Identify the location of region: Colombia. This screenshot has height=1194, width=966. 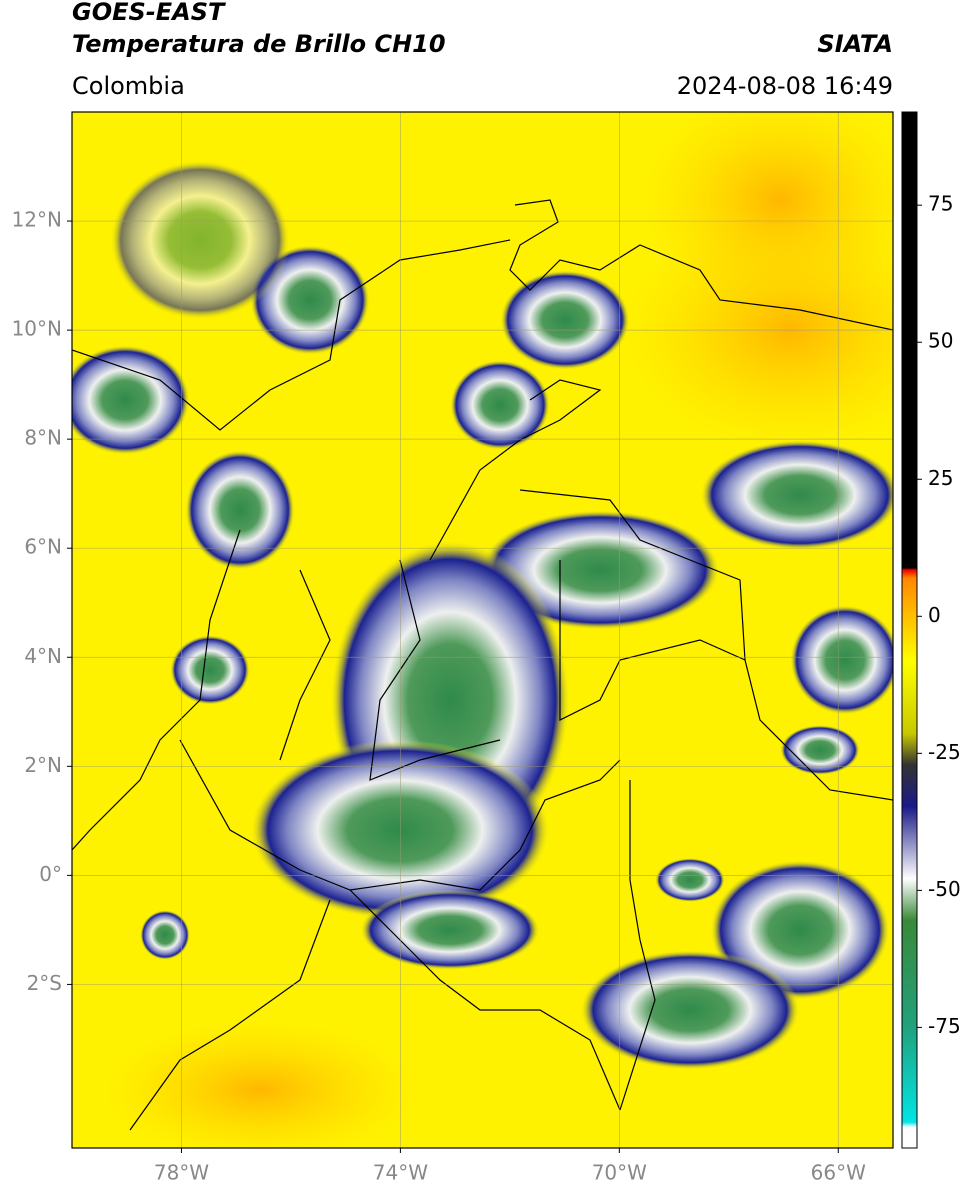
(128, 86).